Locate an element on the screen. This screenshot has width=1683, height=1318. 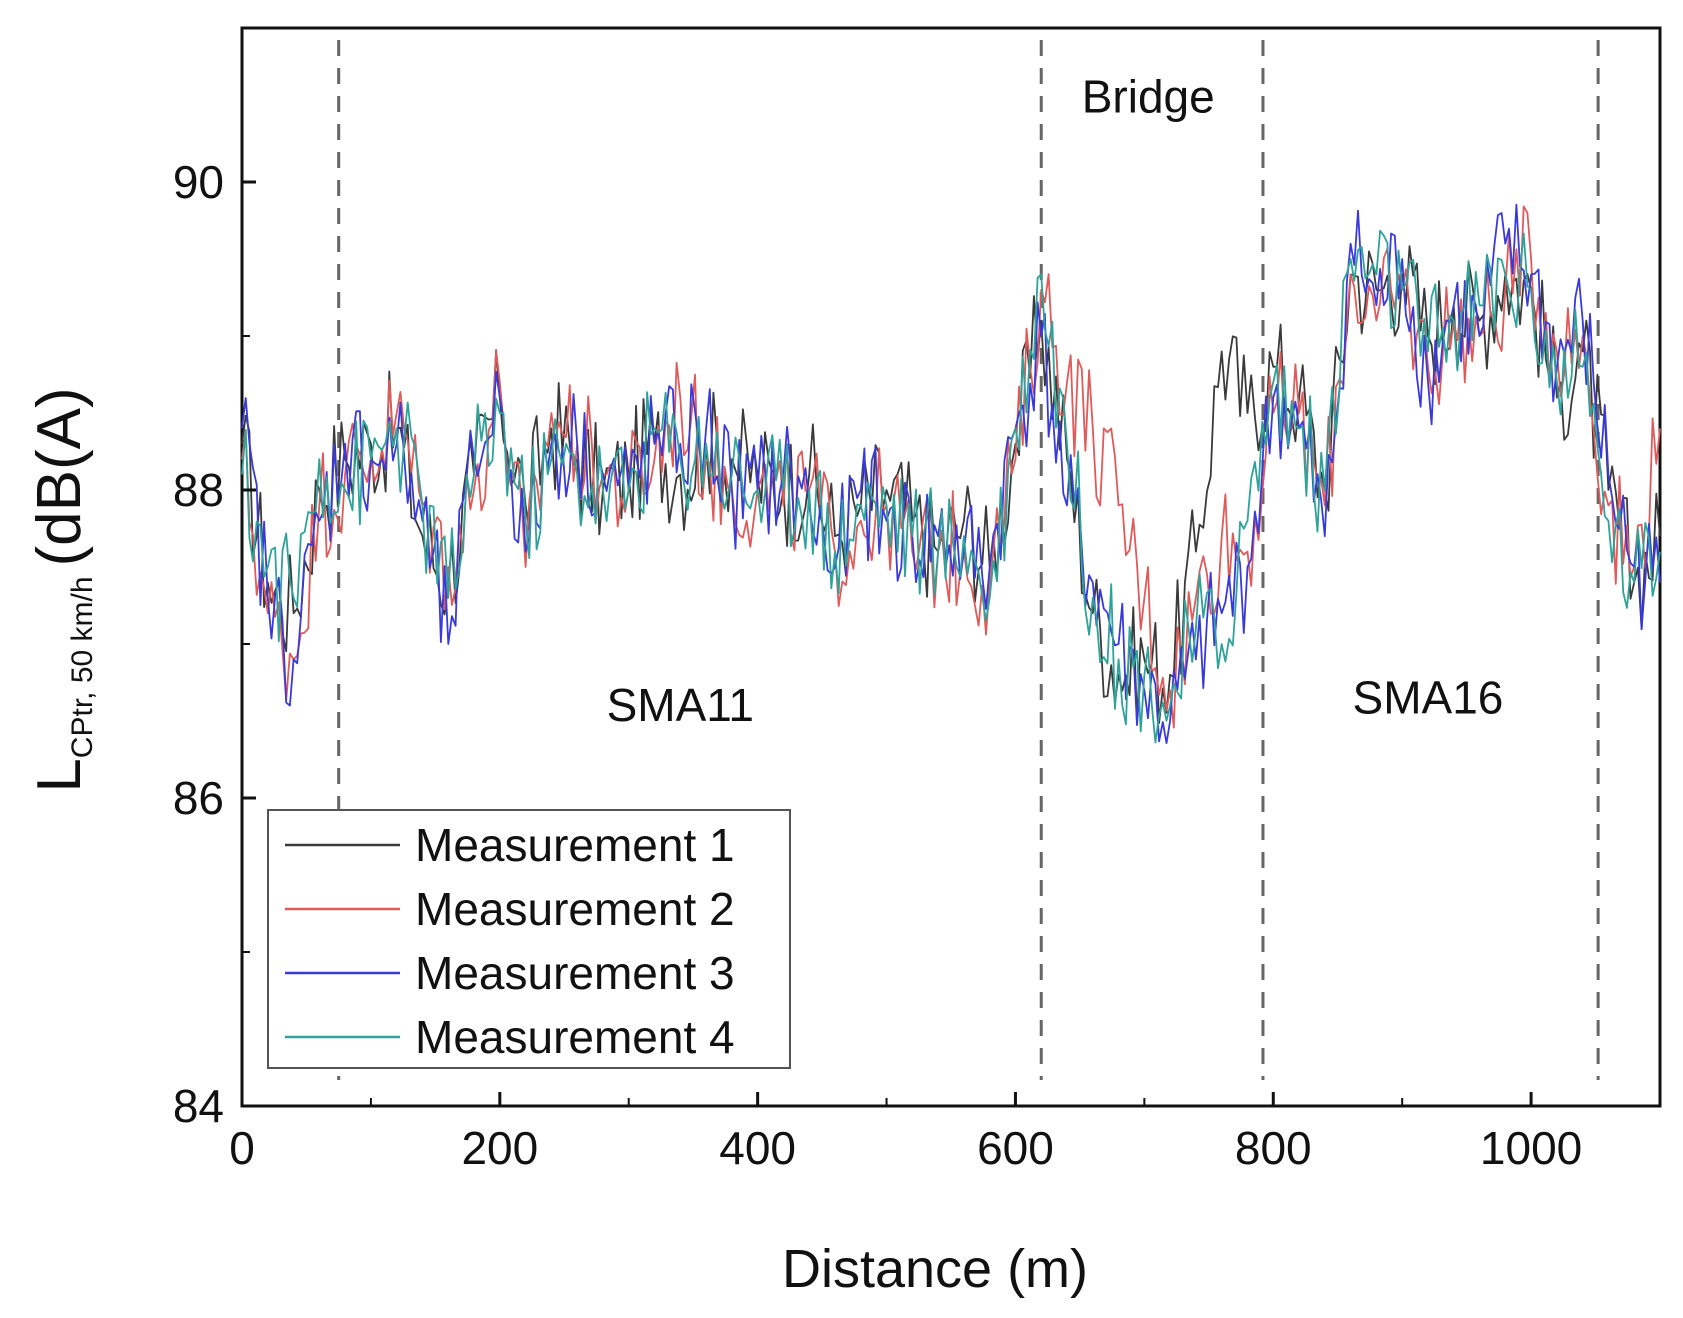
region-label-sma11: SMA11 is located at coordinates (680, 705).